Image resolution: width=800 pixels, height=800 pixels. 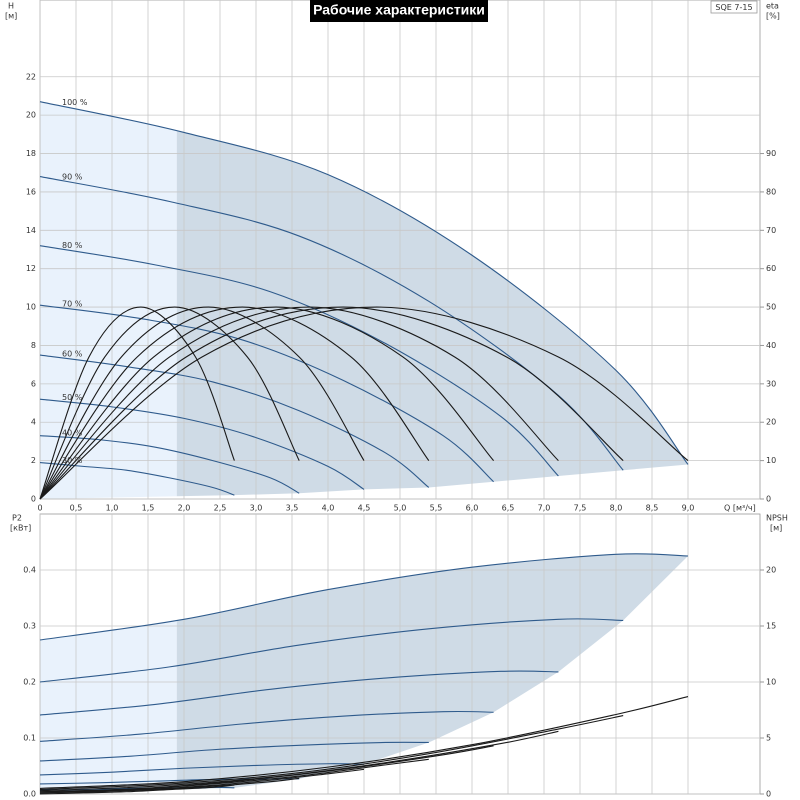 I want to click on curve-label: 30 %, so click(x=72, y=460).